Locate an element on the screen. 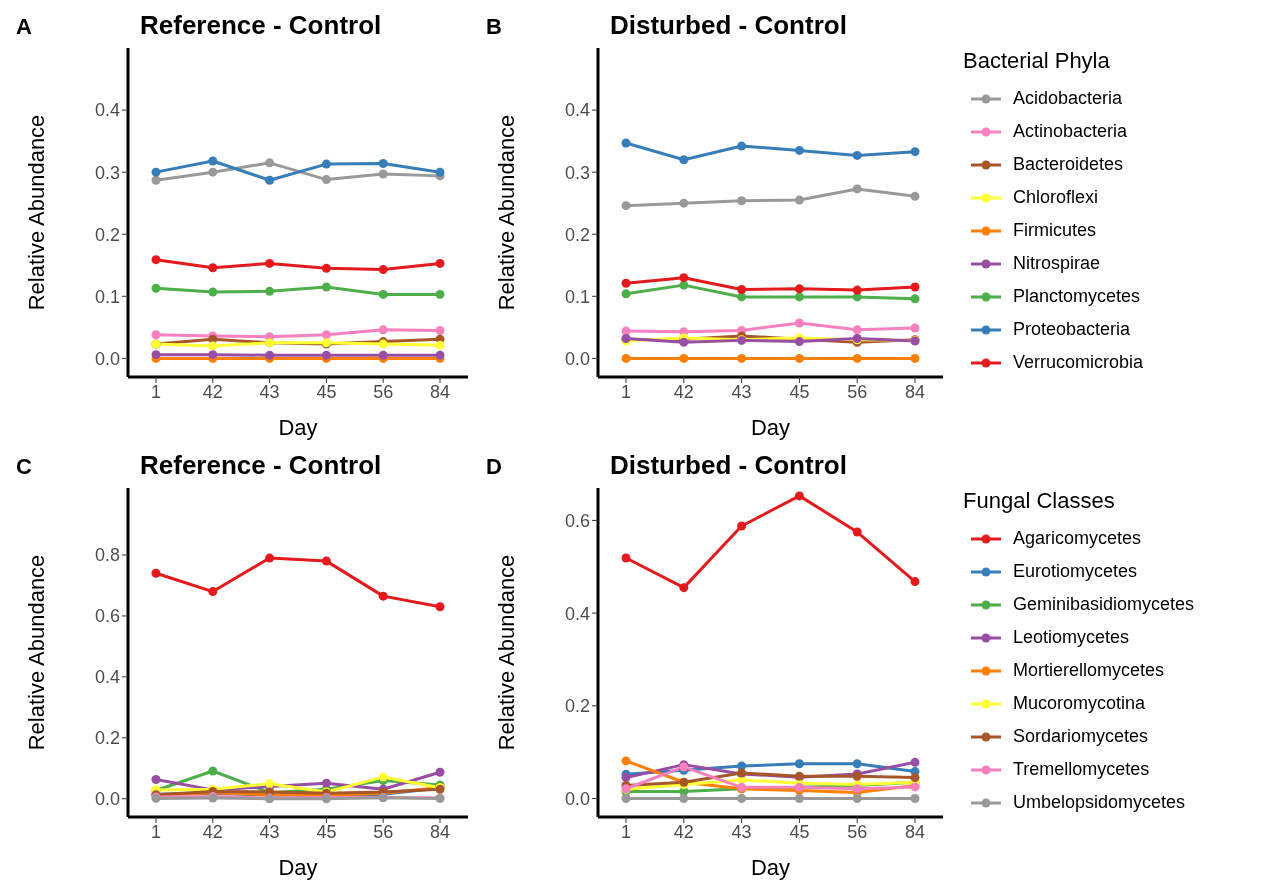 The width and height of the screenshot is (1284, 890). text: C is located at coordinates (24, 467).